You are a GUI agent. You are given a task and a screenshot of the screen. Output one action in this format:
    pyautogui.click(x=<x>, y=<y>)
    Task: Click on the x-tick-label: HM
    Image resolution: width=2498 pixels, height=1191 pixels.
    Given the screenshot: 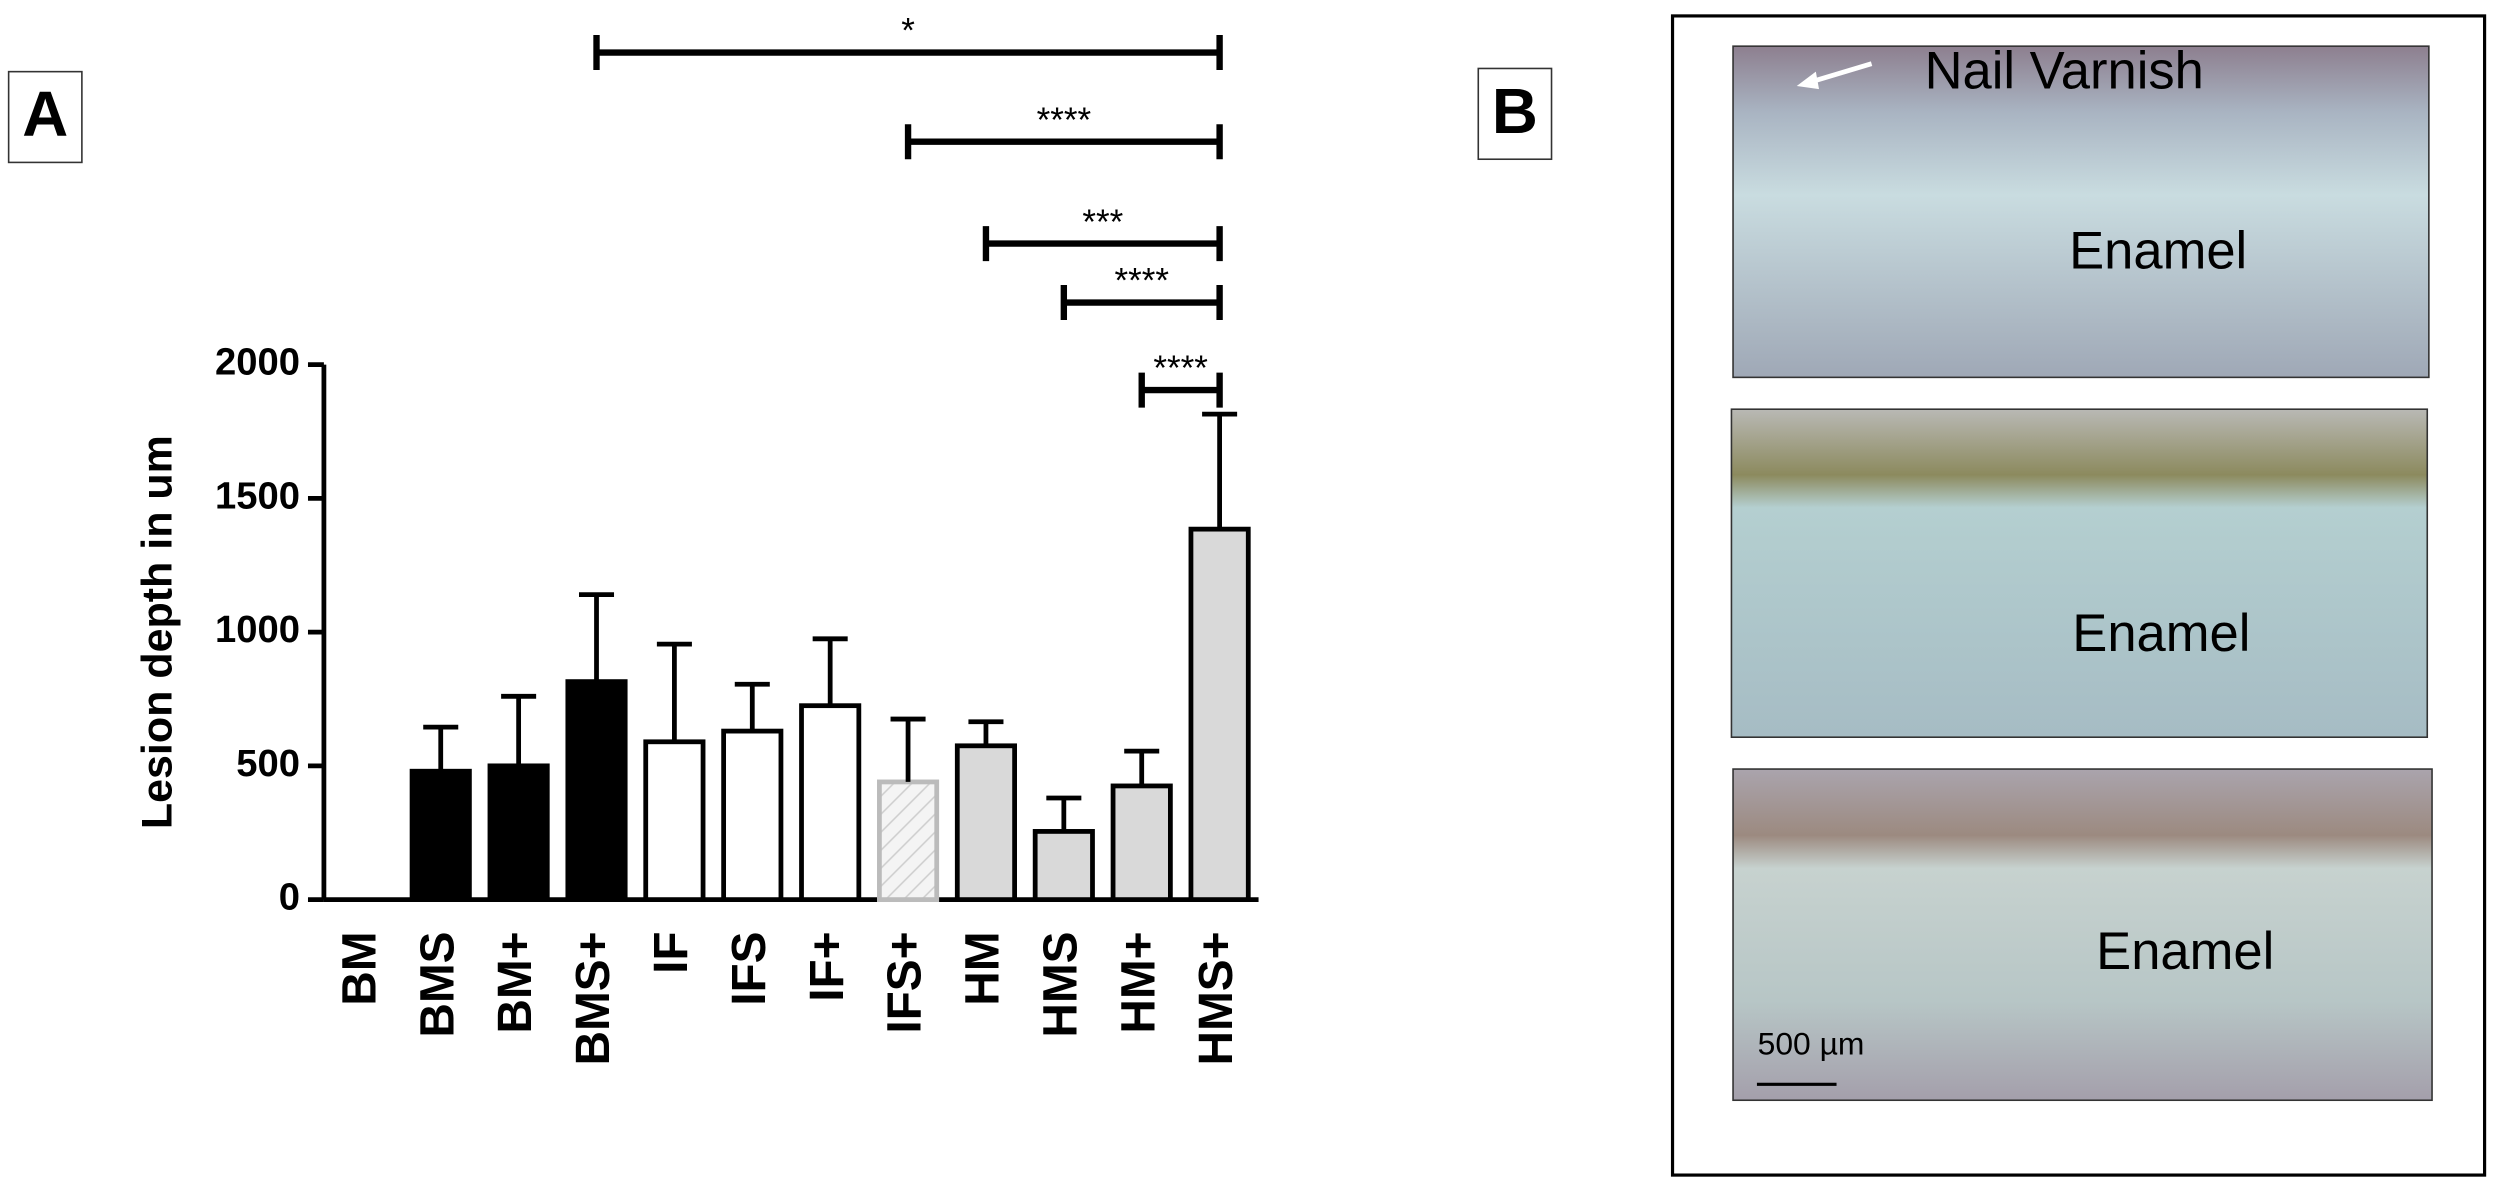 What is the action you would take?
    pyautogui.click(x=983, y=968)
    